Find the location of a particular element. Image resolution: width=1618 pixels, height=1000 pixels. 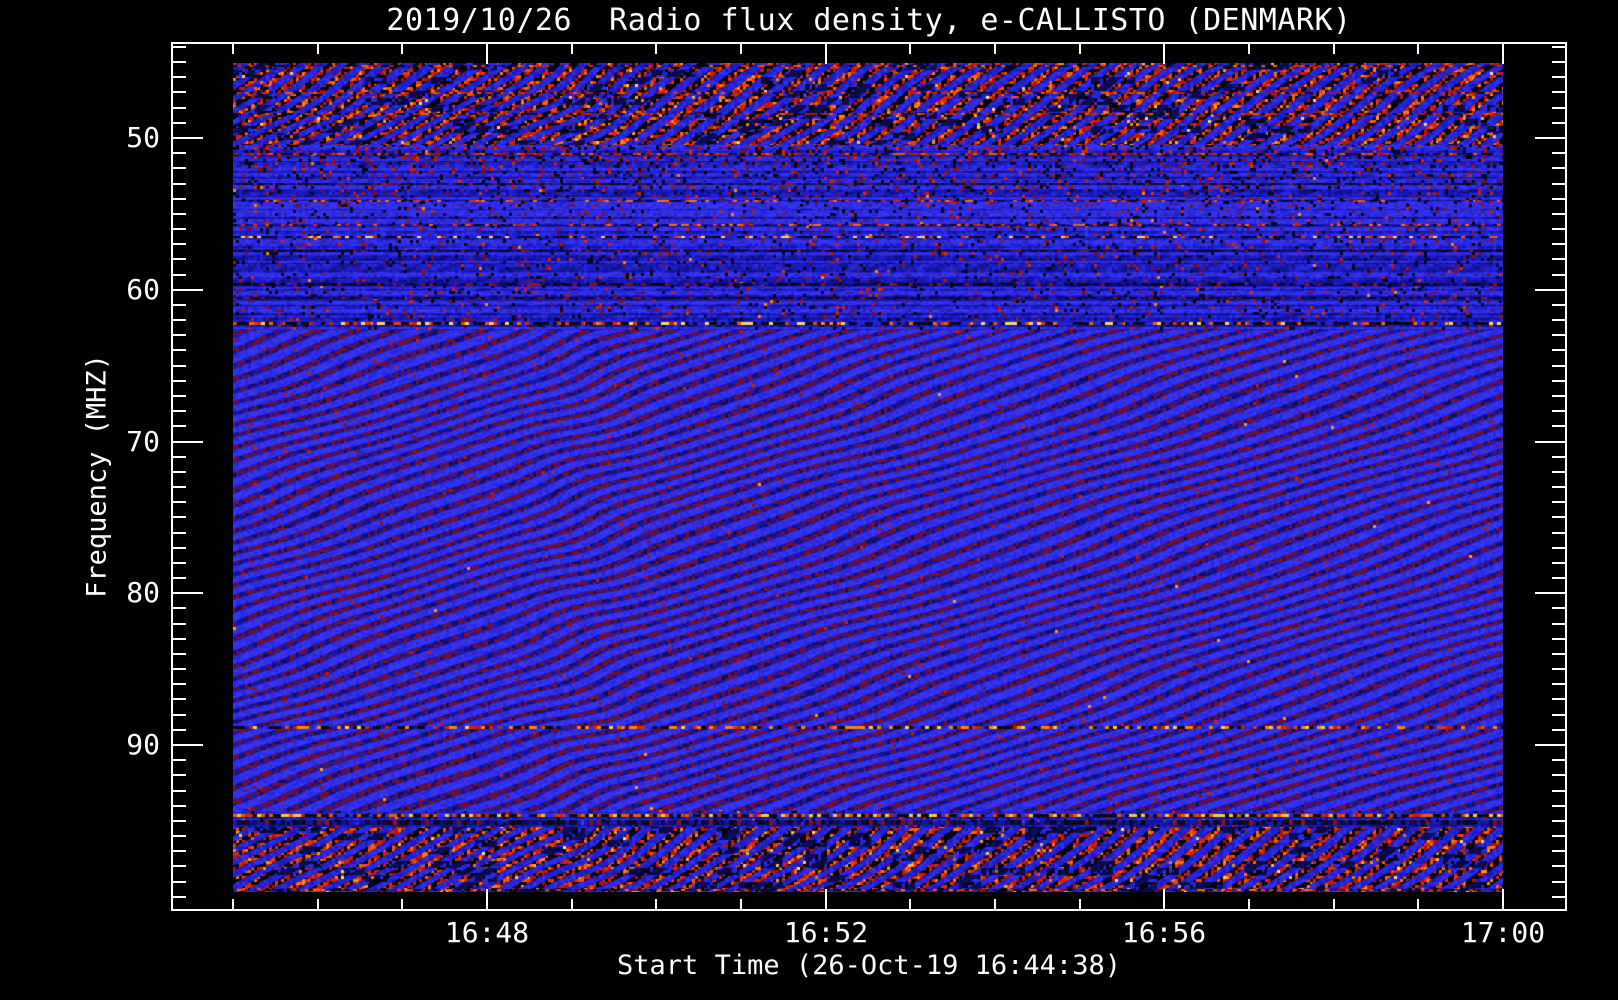

x-tick-label: 16:56 is located at coordinates (1164, 932).